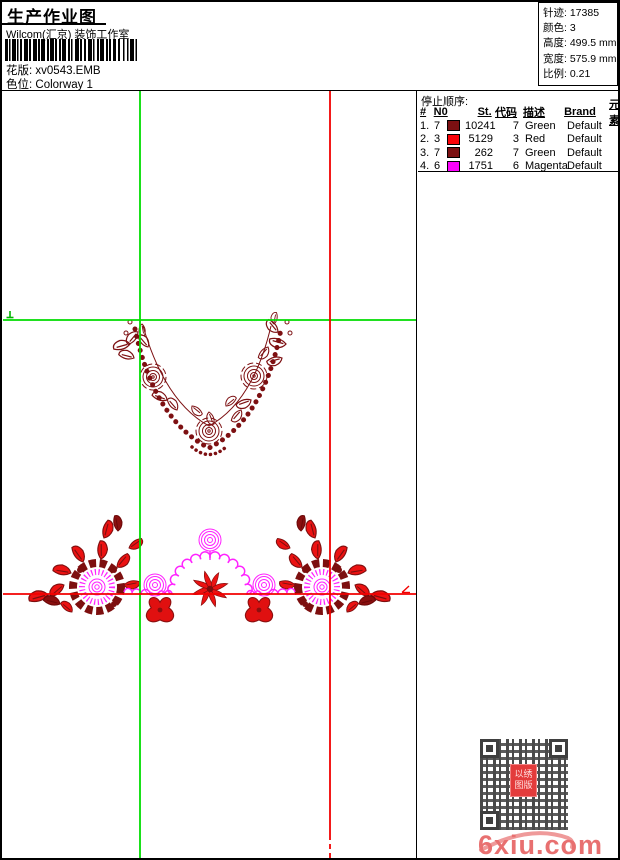 The height and width of the screenshot is (860, 620). I want to click on col-needle: N0, so click(440, 111).